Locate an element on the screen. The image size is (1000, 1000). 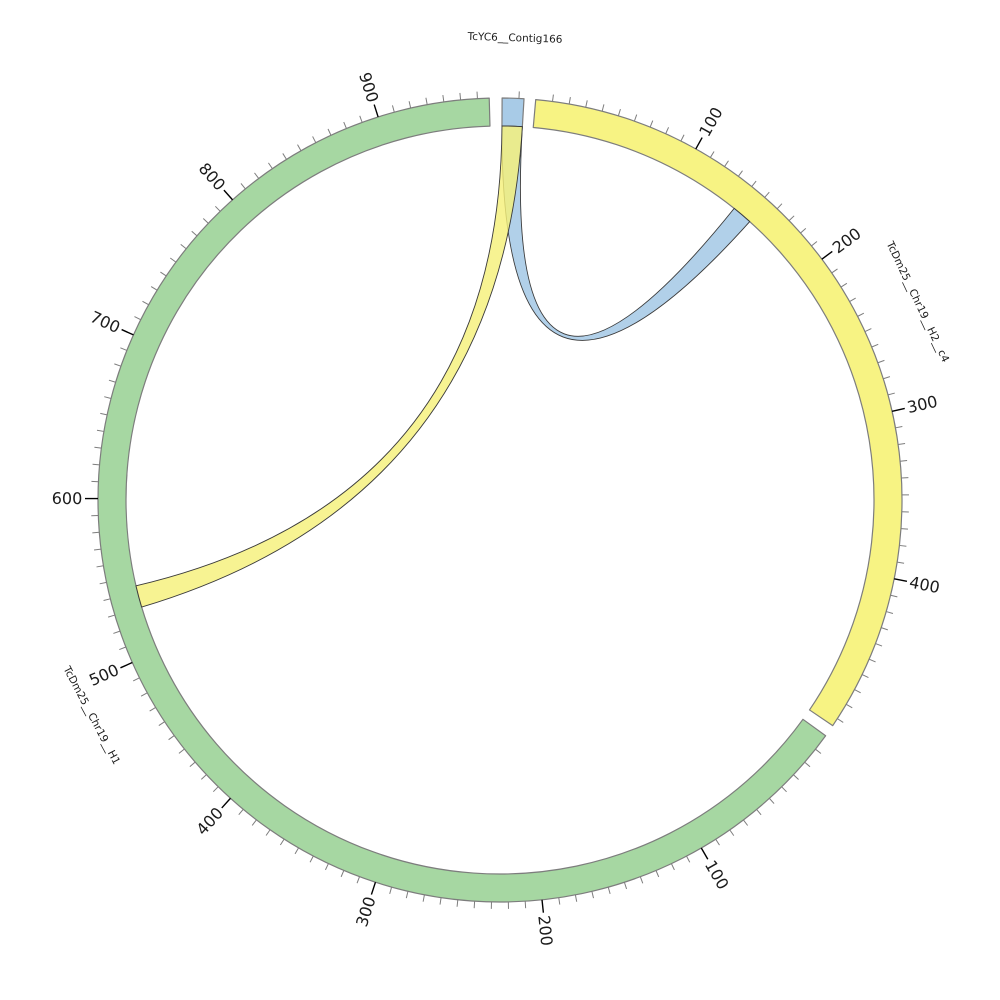
tick-label: 700 is located at coordinates (105, 322).